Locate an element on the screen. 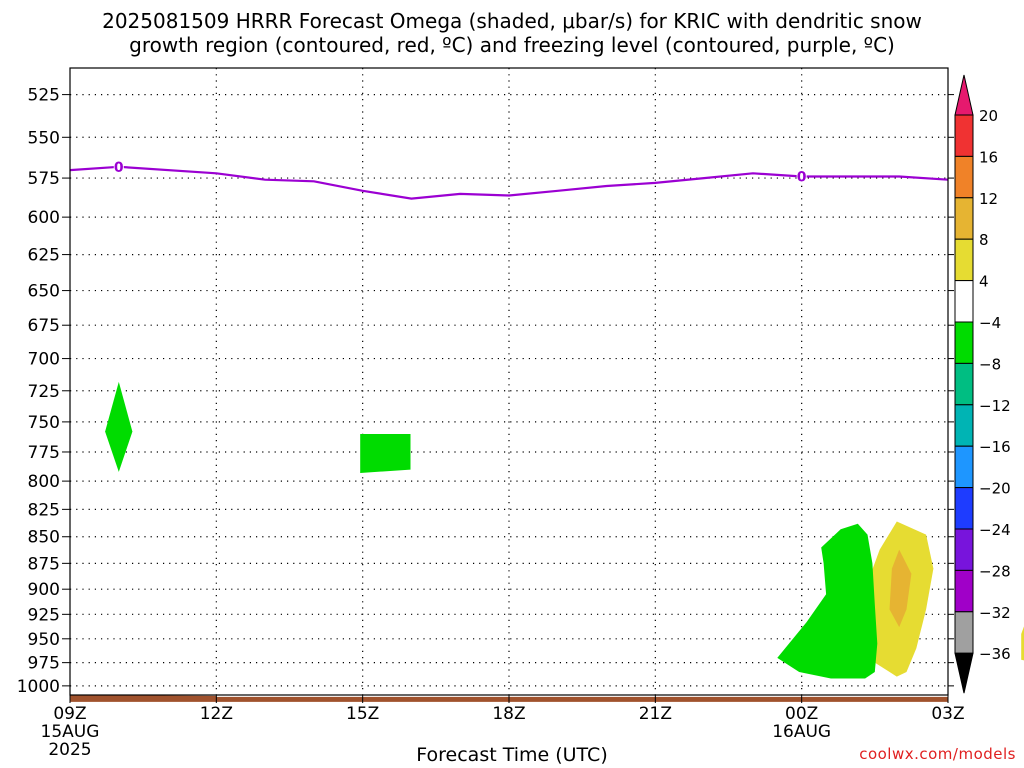 This screenshot has width=1024, height=768. x-tick-label-21Z: 21Z is located at coordinates (655, 714).